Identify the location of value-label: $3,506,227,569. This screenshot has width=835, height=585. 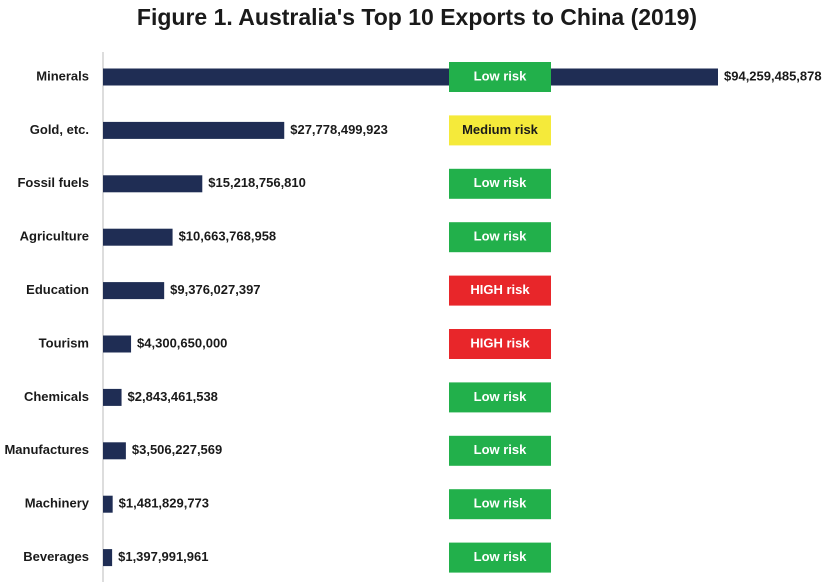
(177, 449).